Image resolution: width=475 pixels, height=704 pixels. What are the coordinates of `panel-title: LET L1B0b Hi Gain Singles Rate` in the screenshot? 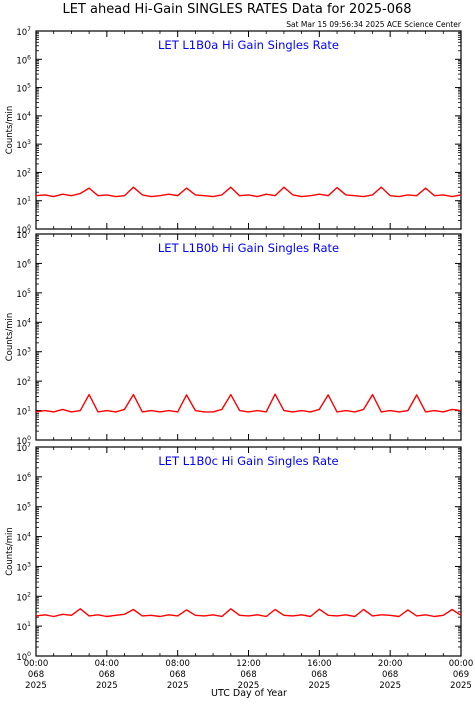 It's located at (248, 248).